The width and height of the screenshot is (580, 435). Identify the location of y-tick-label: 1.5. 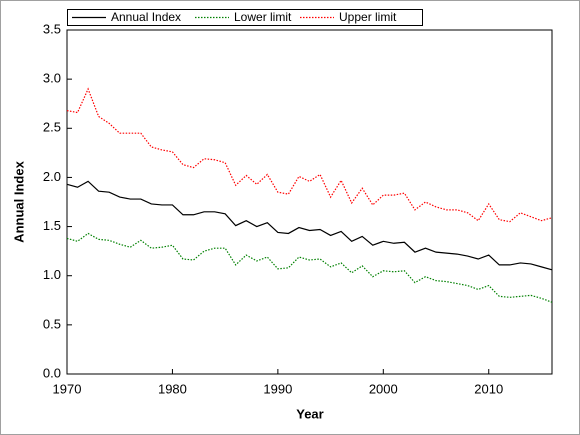
(52, 225).